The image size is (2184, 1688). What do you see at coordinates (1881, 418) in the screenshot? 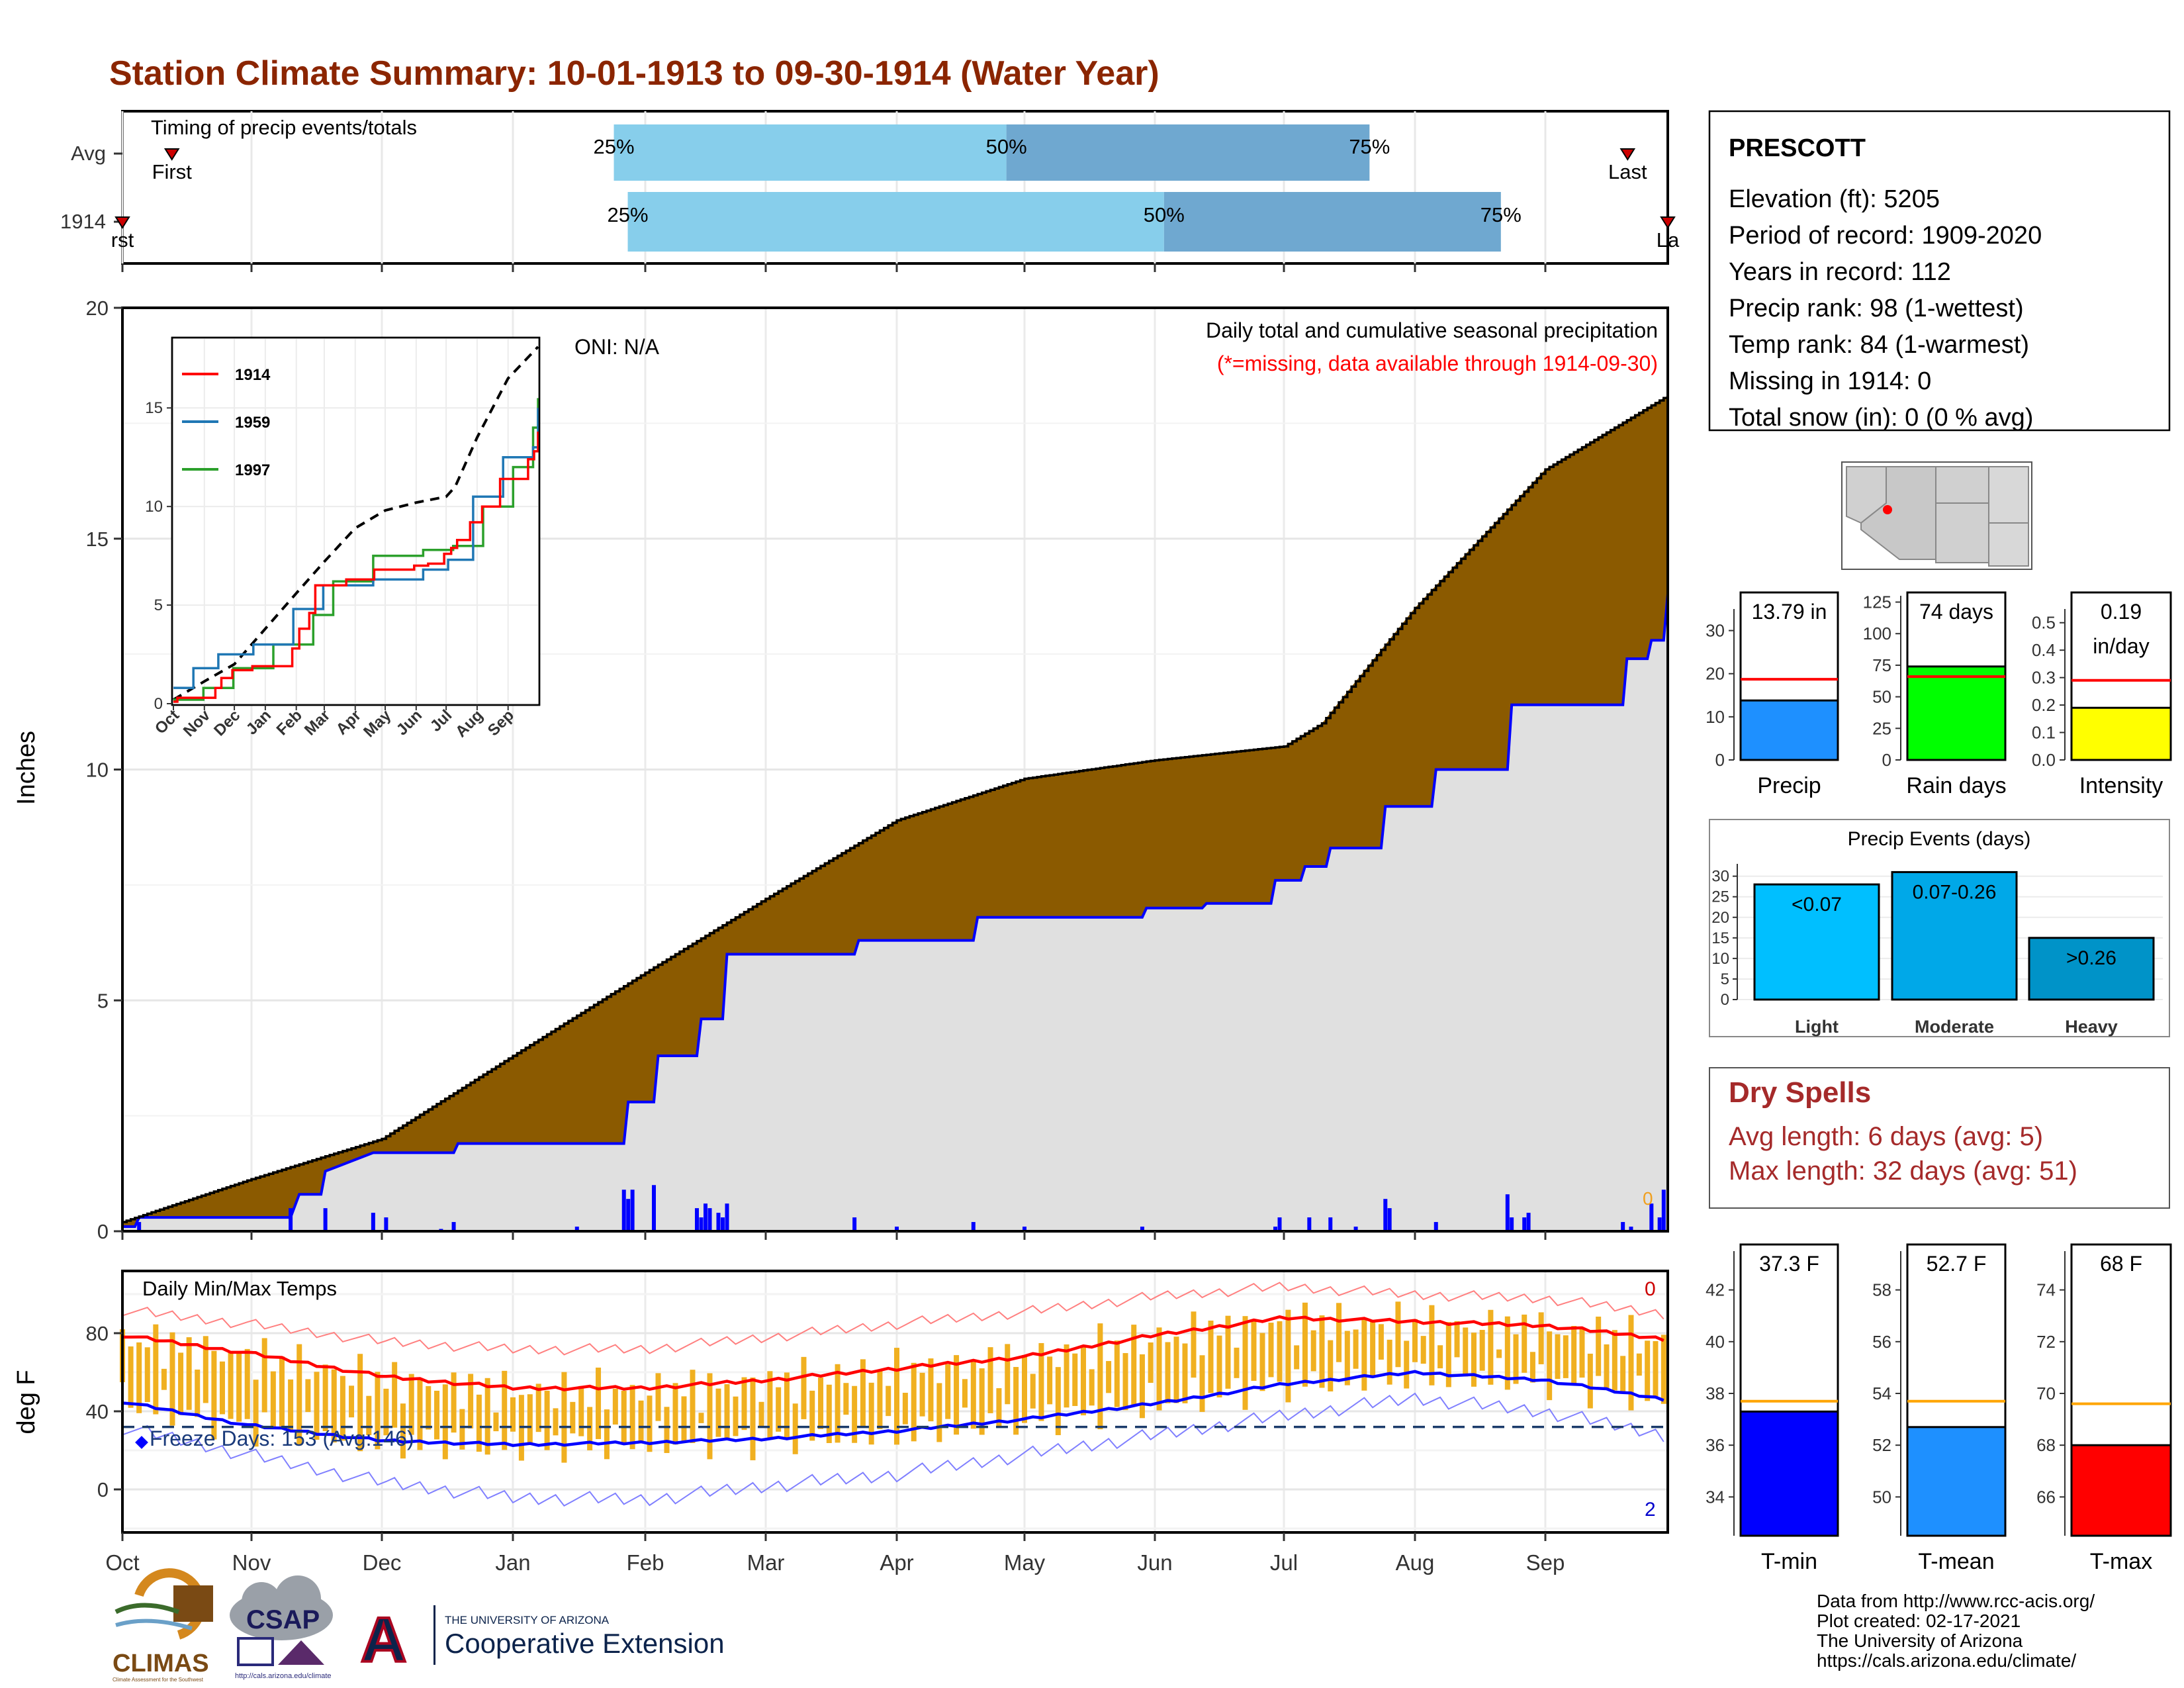
I see `station-line-6: Total snow (in): 0 (0 % avg)` at bounding box center [1881, 418].